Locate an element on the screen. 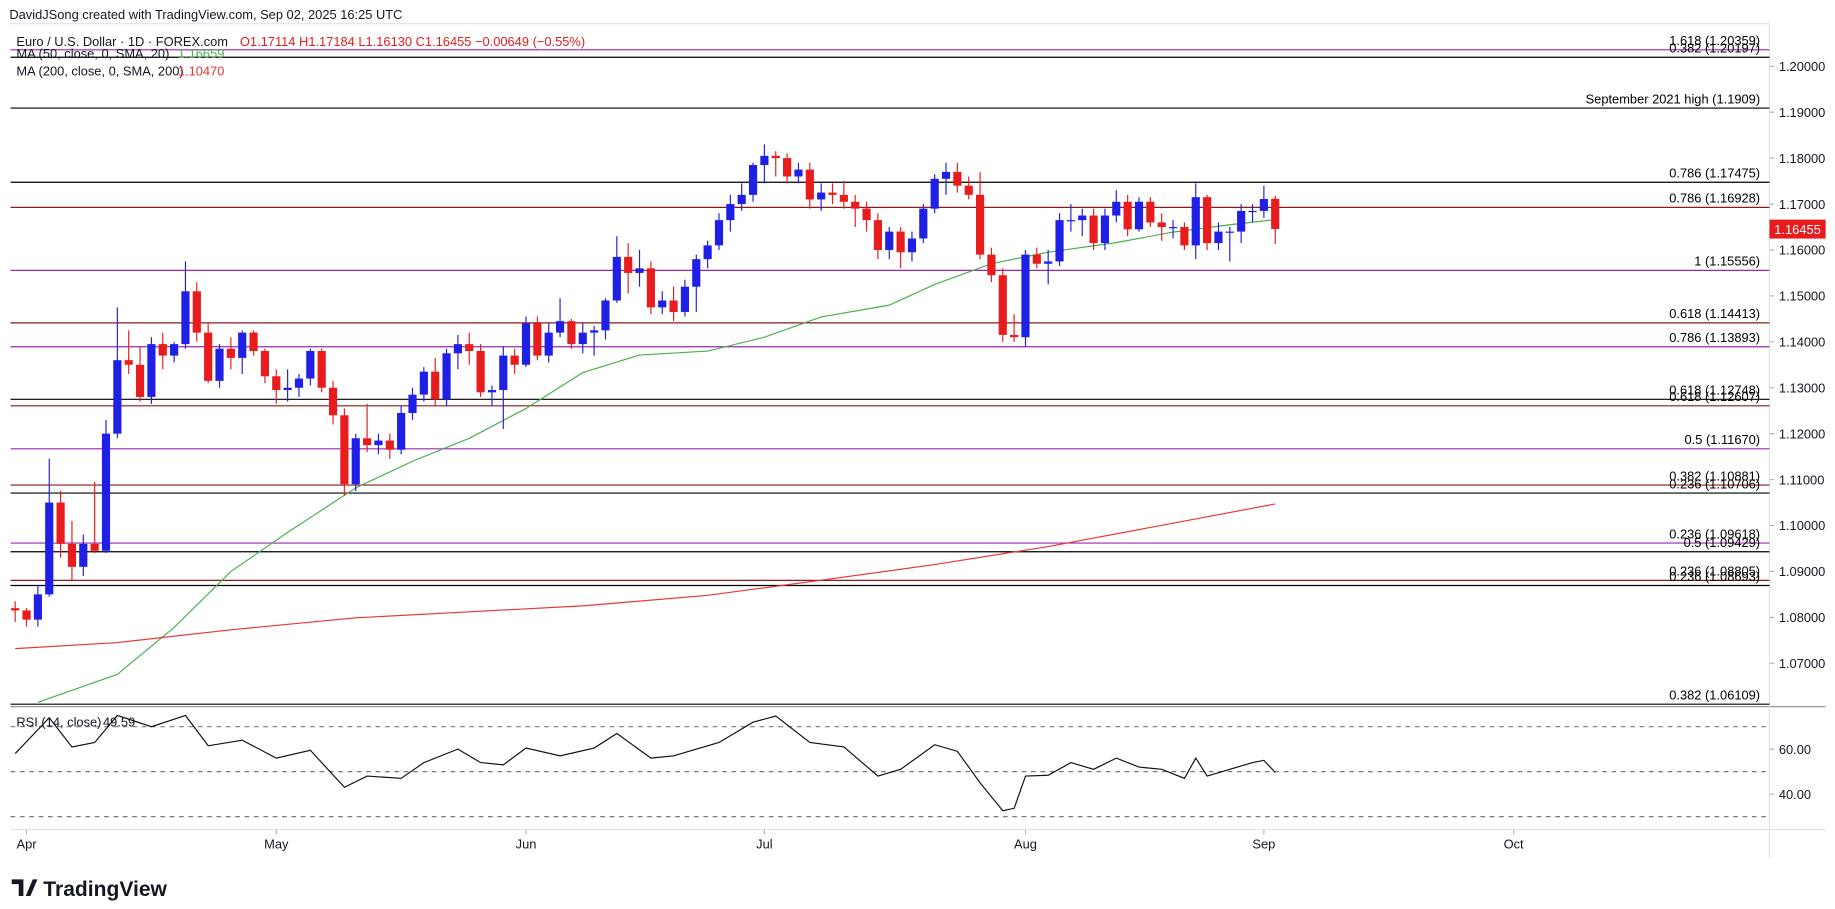 The width and height of the screenshot is (1835, 909). x-tick-label: Oct is located at coordinates (1514, 844).